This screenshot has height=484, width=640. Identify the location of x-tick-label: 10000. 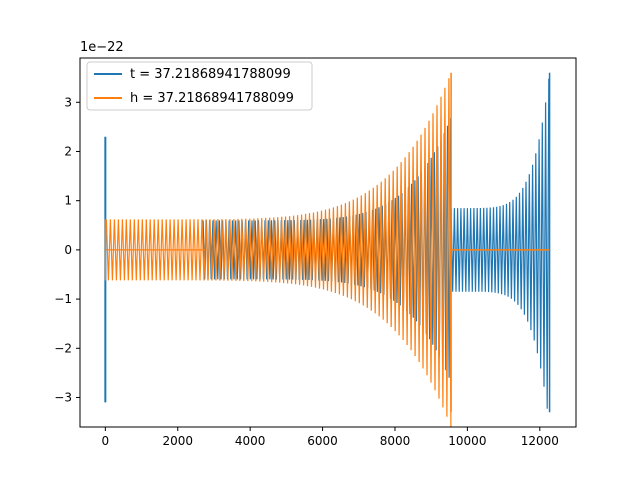
(467, 441).